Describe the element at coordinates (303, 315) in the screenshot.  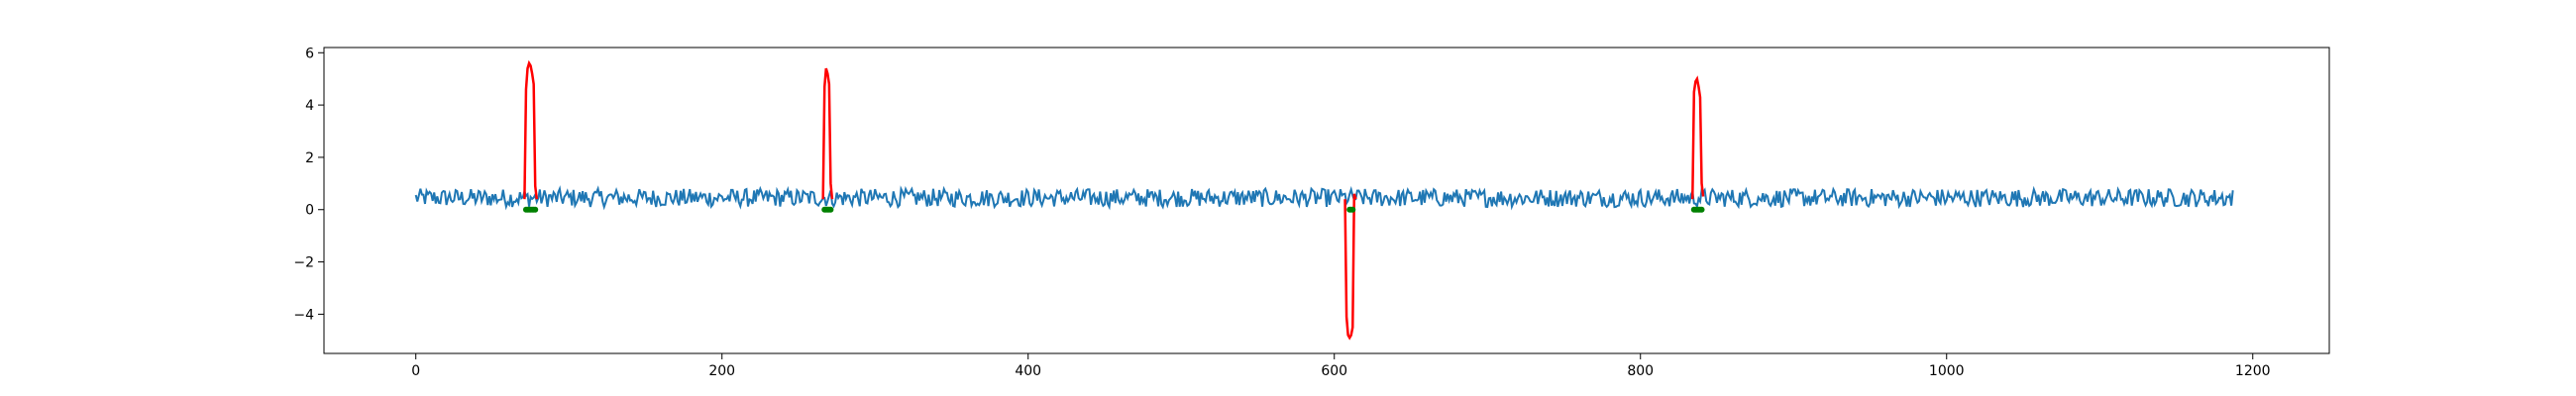
I see `y-tick-label: −4` at that location.